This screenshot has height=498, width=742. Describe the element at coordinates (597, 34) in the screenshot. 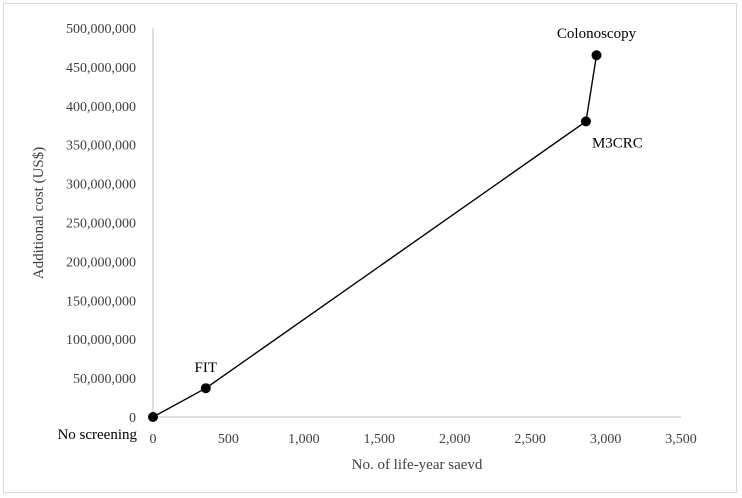

I see `data-point-label: Colonoscopy` at that location.